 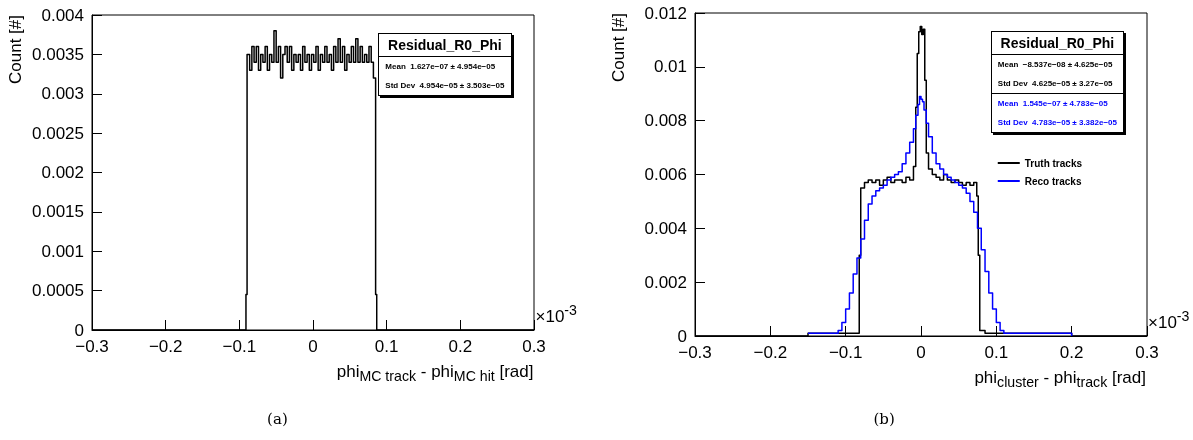 What do you see at coordinates (670, 67) in the screenshot?
I see `y-tick-label: 0.01` at bounding box center [670, 67].